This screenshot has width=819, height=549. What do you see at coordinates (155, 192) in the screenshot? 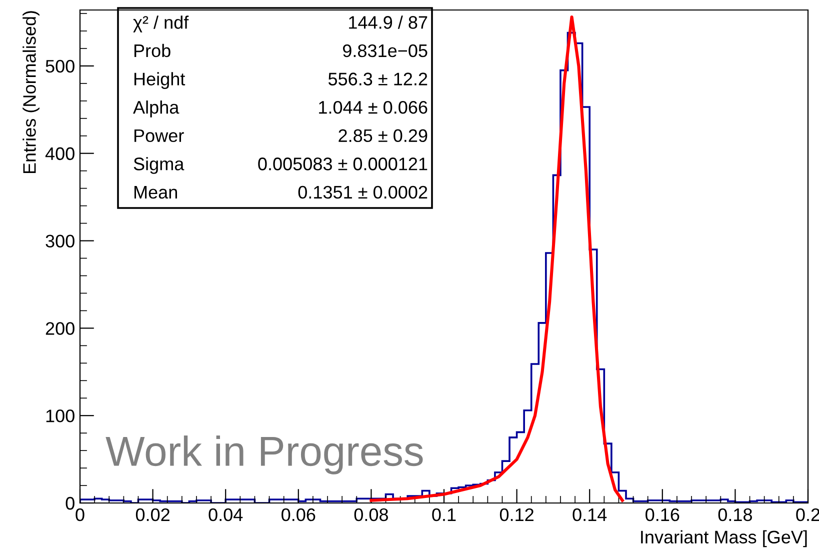
I see `annotation: Mean` at bounding box center [155, 192].